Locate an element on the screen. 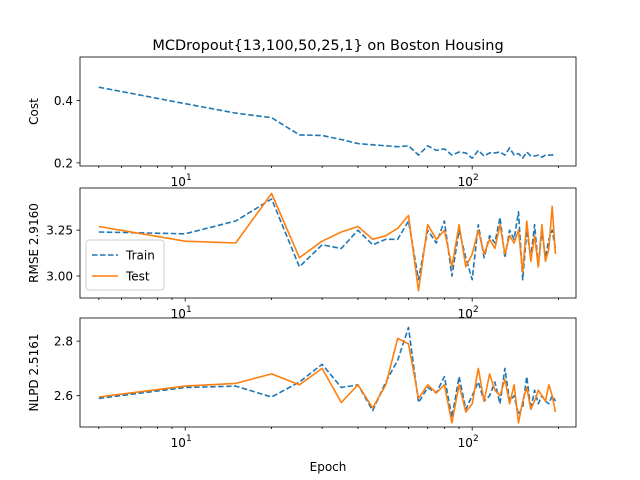  legend: Train Test is located at coordinates (125, 265).